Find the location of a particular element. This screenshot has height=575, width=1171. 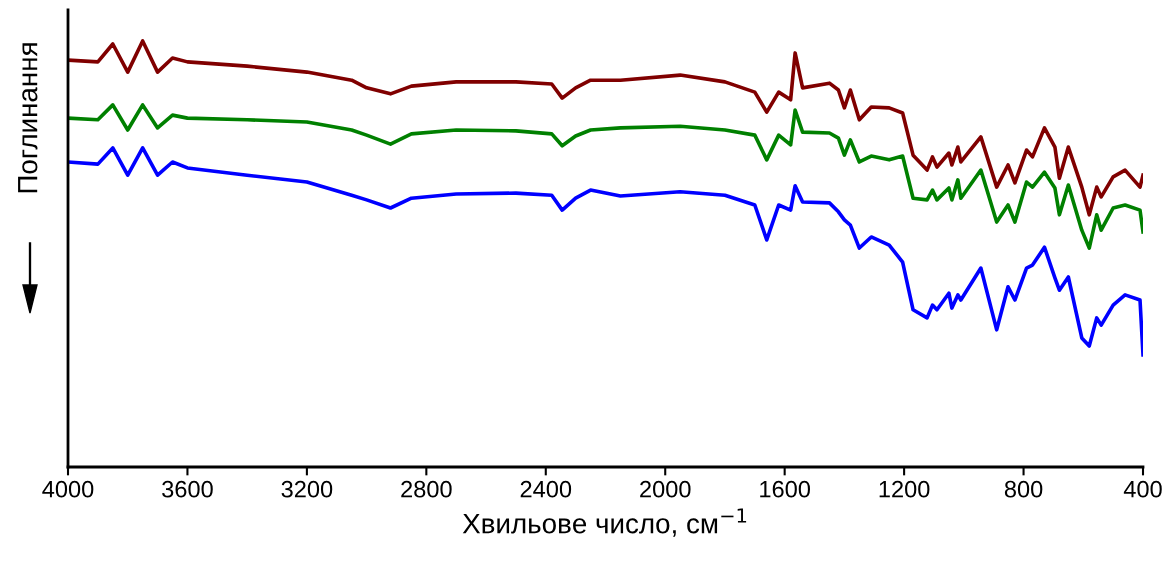

x-tick-label: 800 is located at coordinates (1023, 489).